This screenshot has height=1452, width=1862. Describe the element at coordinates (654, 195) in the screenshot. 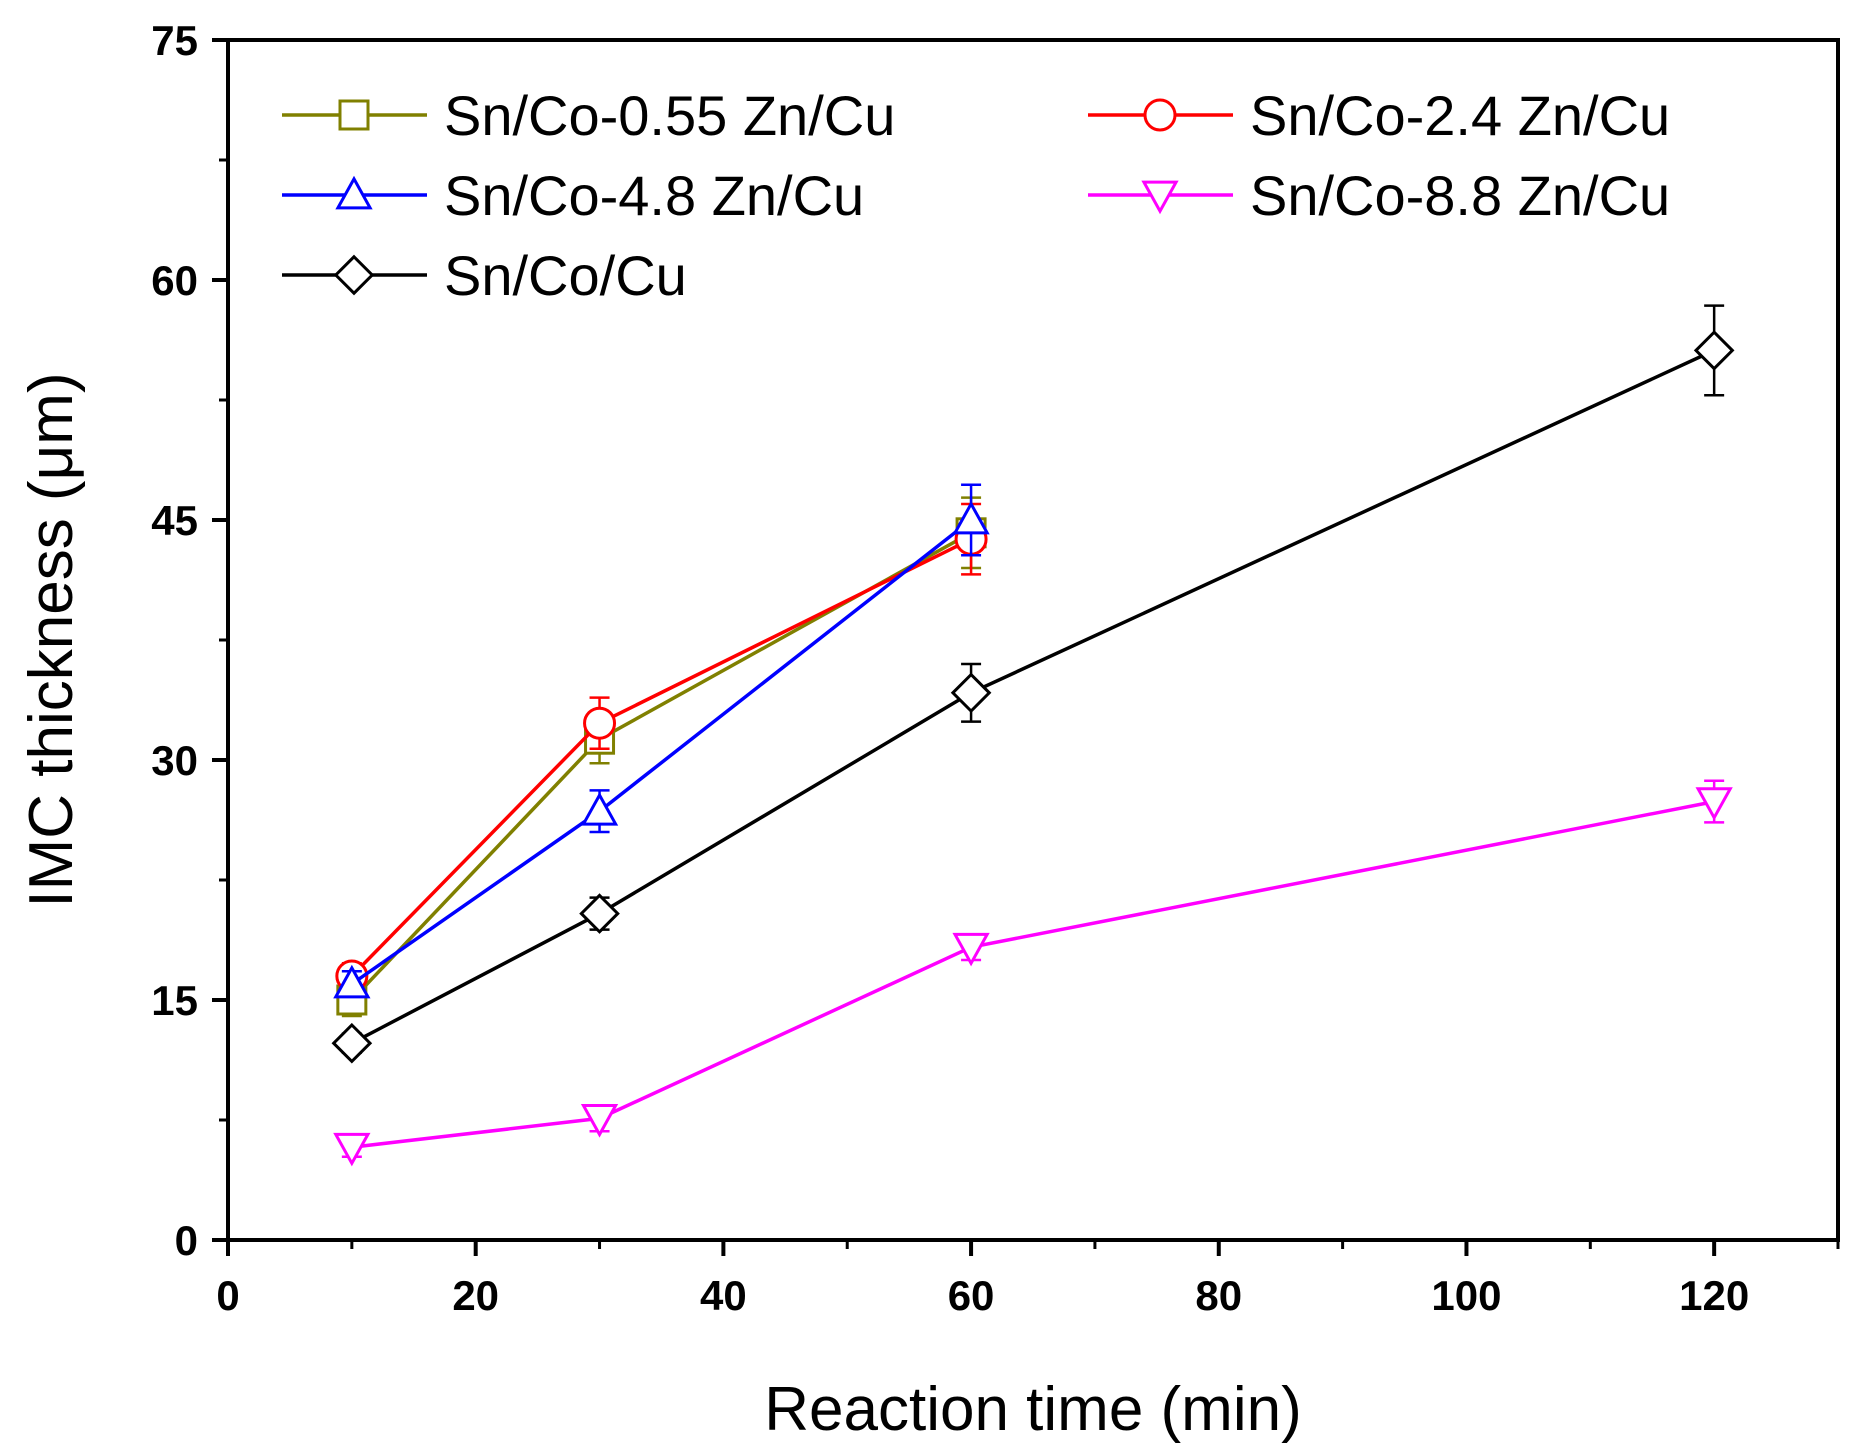

I see `legend-label: Sn/Co-4.8 Zn/Cu` at that location.